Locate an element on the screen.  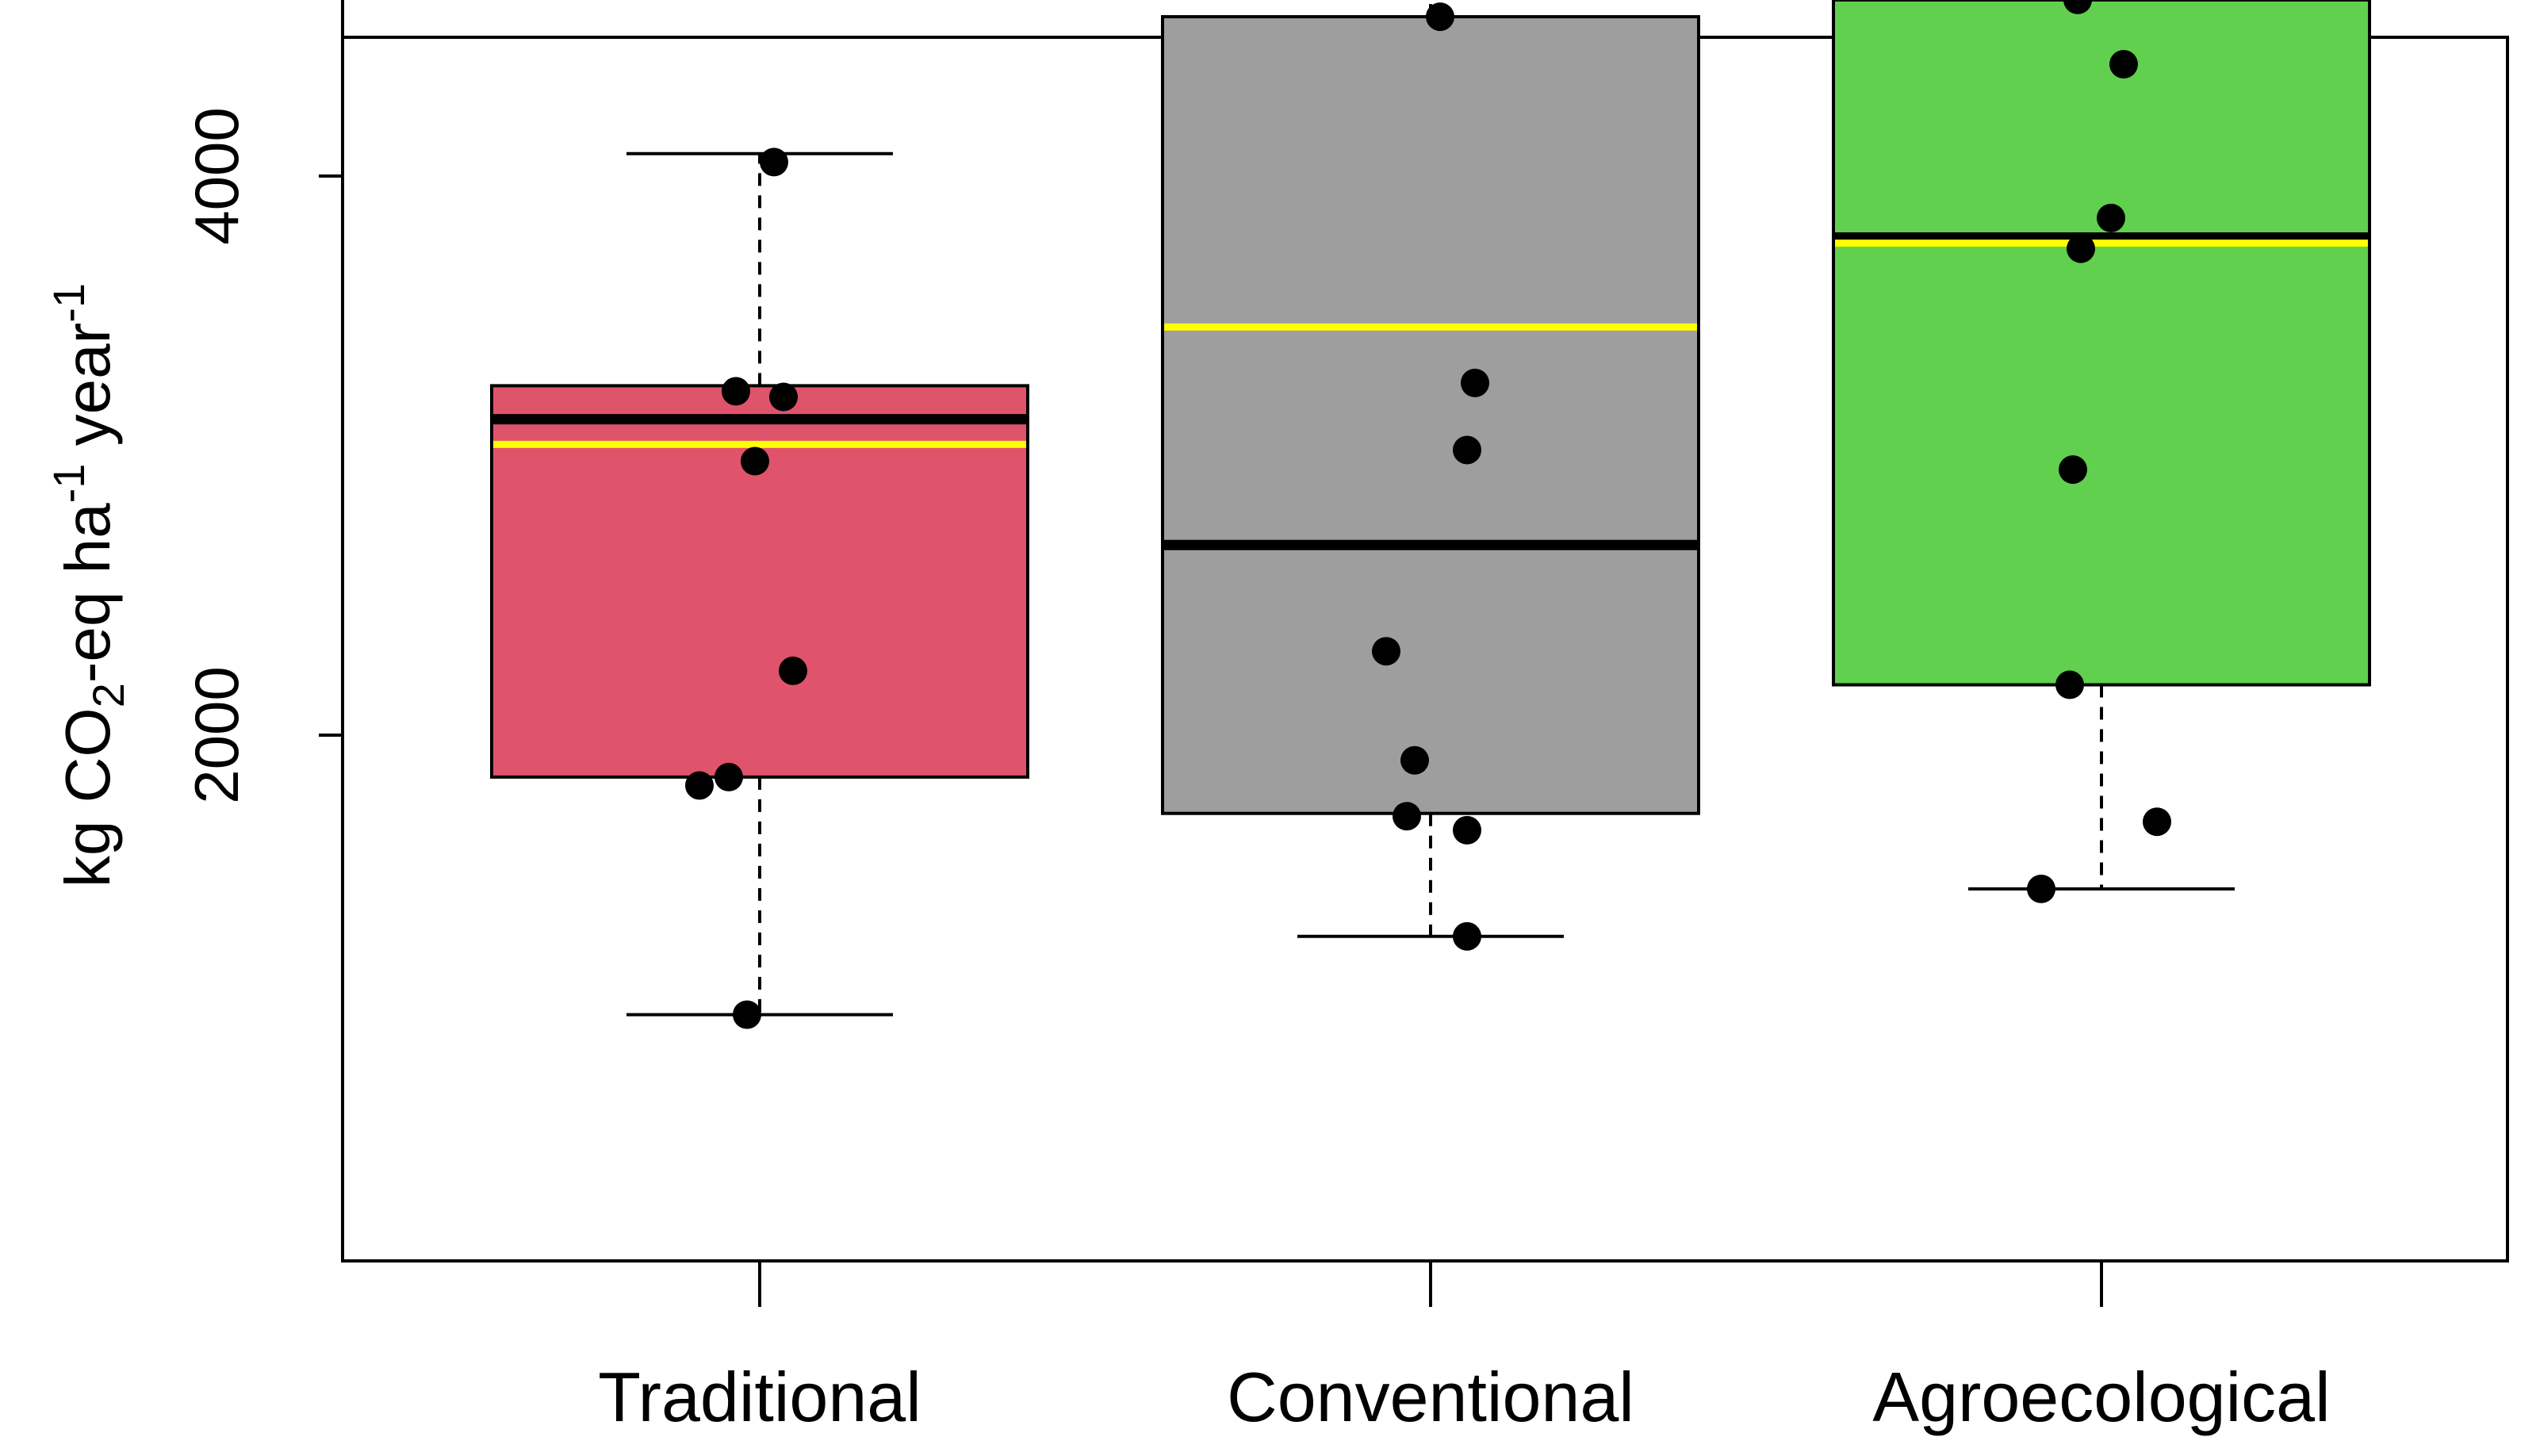
y-label-sup2: -1 is located at coordinates (69, 303).